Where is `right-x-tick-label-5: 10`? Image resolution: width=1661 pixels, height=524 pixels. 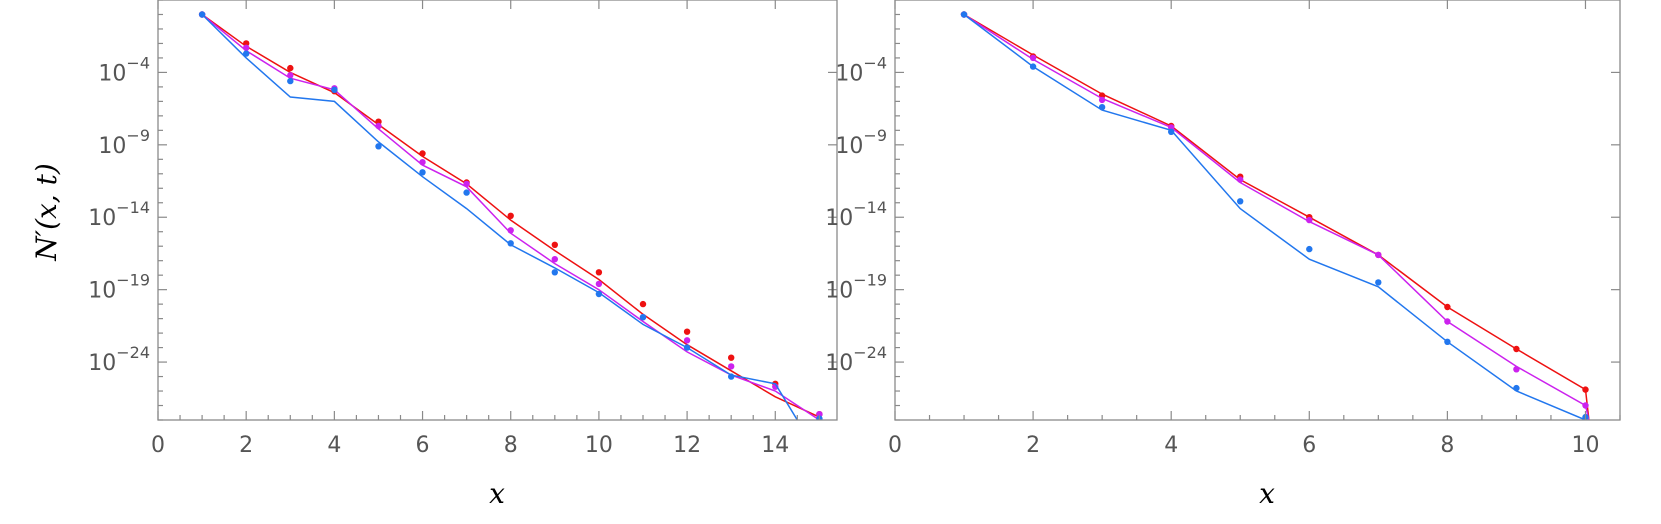
right-x-tick-label-5: 10 is located at coordinates (1585, 445).